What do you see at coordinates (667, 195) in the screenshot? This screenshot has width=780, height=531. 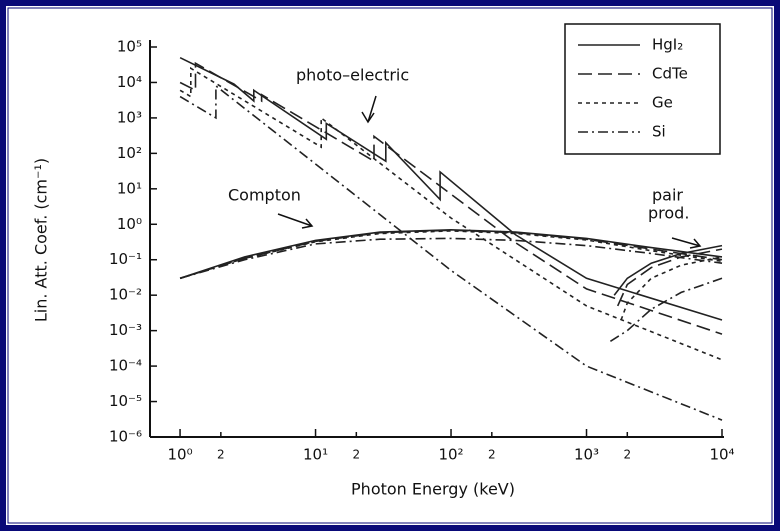 I see `annotation-pair: pair` at bounding box center [667, 195].